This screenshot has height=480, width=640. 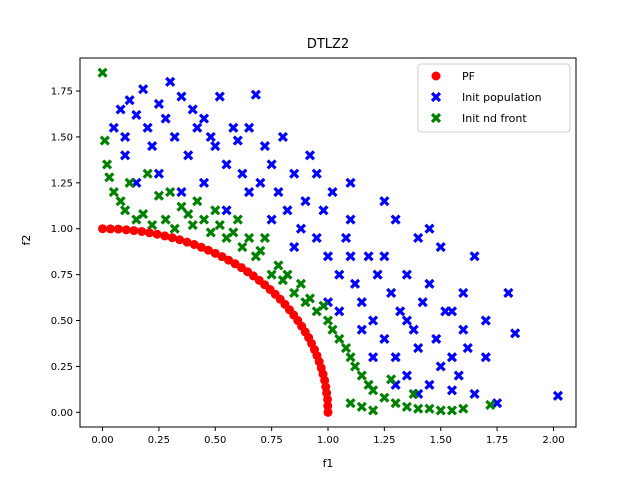 I want to click on x-tick-label: 0.75, so click(x=272, y=440).